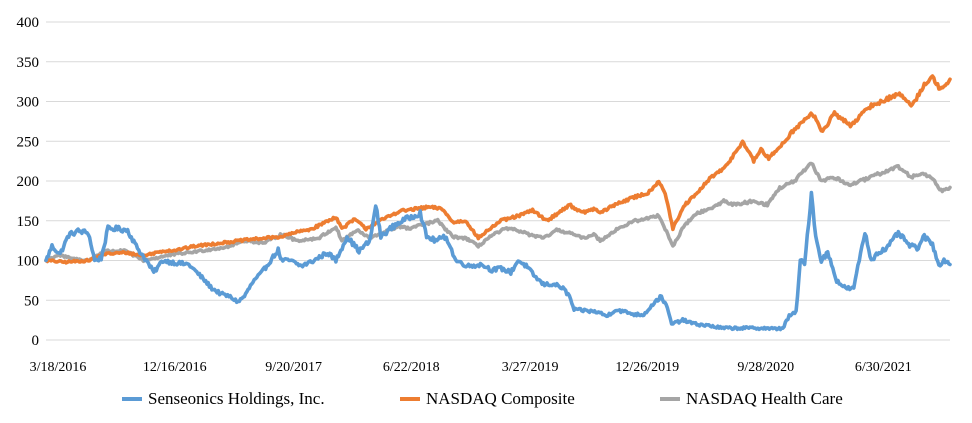 The height and width of the screenshot is (423, 972). What do you see at coordinates (28, 63) in the screenshot?
I see `y-tick-label: 350` at bounding box center [28, 63].